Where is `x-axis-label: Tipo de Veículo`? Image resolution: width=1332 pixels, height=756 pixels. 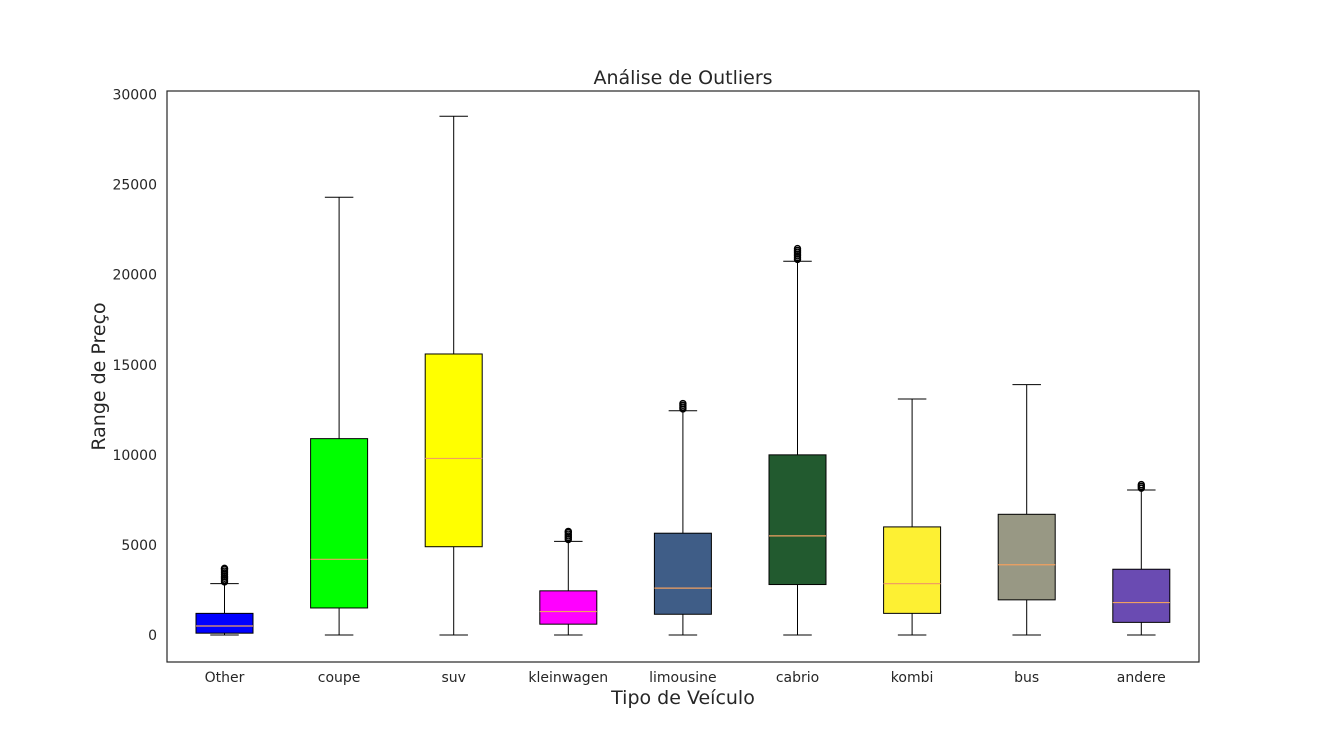 x-axis-label: Tipo de Veículo is located at coordinates (682, 698).